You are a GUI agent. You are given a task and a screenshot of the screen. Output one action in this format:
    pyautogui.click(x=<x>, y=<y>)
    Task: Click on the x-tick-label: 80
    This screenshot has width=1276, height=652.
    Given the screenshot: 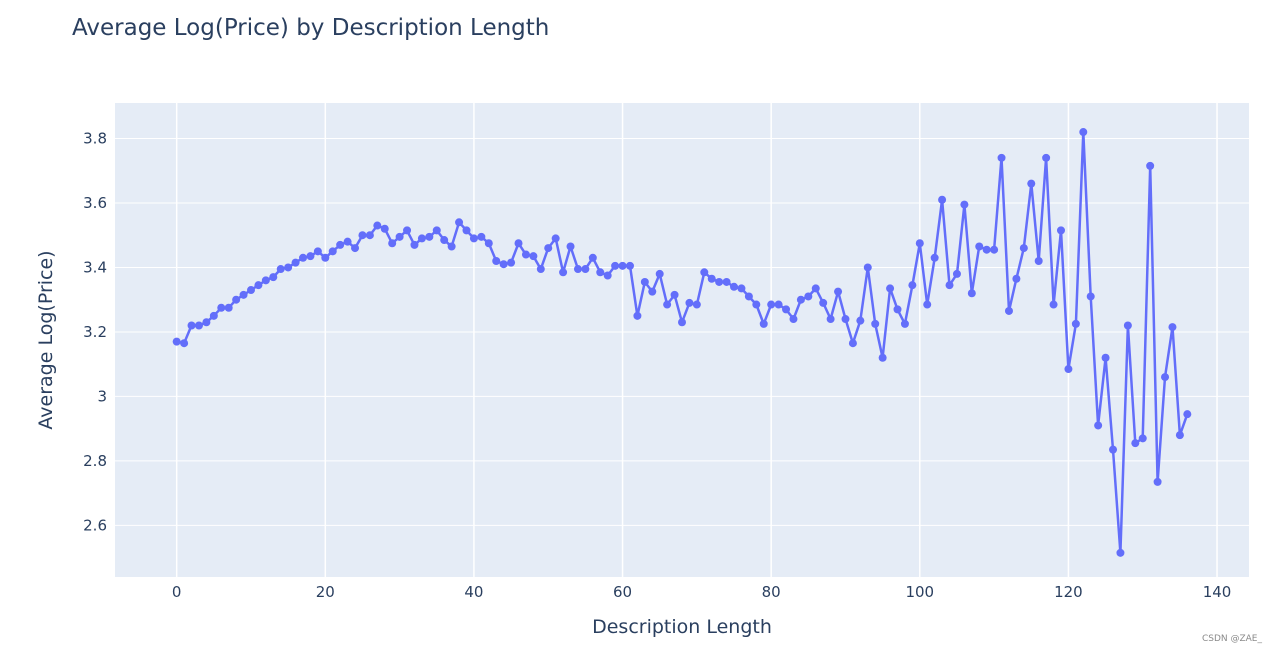 What is the action you would take?
    pyautogui.click(x=771, y=592)
    